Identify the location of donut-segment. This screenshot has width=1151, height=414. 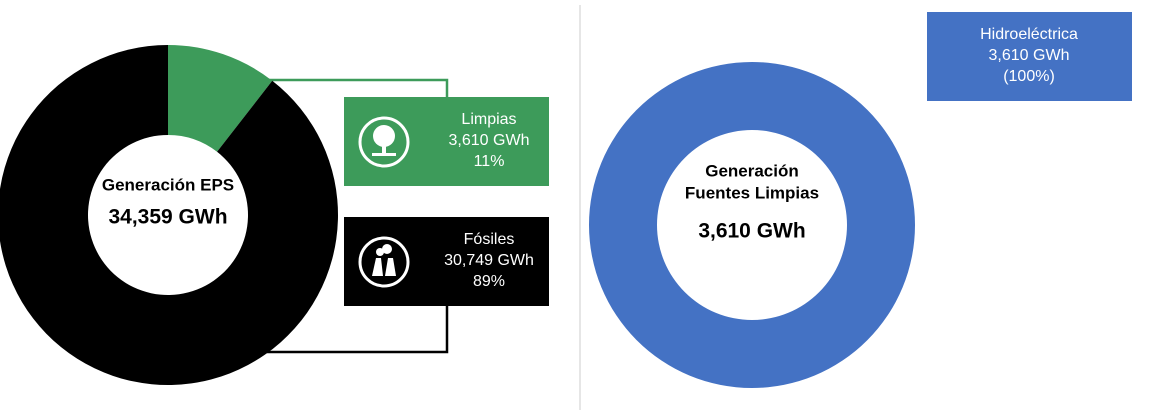
(220, 98).